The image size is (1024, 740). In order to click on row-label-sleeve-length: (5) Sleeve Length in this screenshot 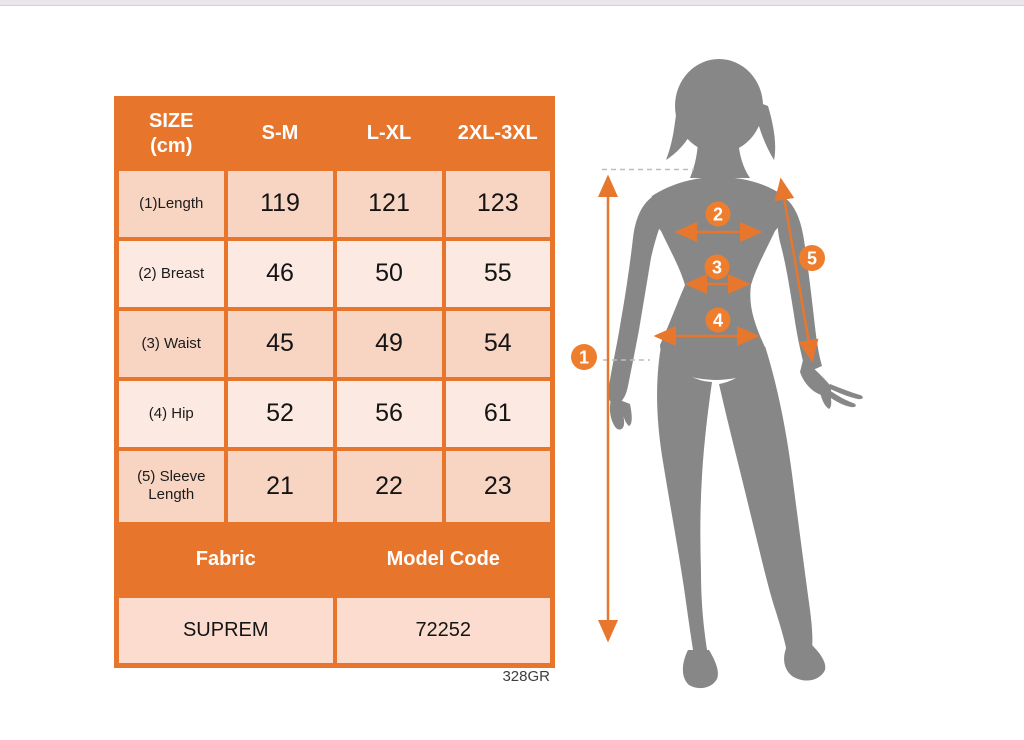, I will do `click(171, 486)`.